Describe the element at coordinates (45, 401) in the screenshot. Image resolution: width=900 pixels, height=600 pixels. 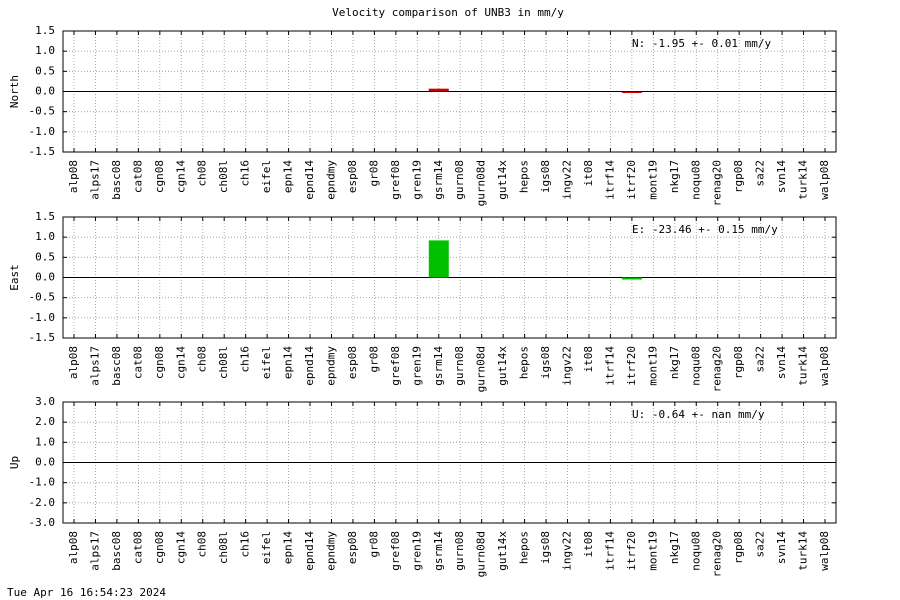
I see `y-tick-label: 3.0` at that location.